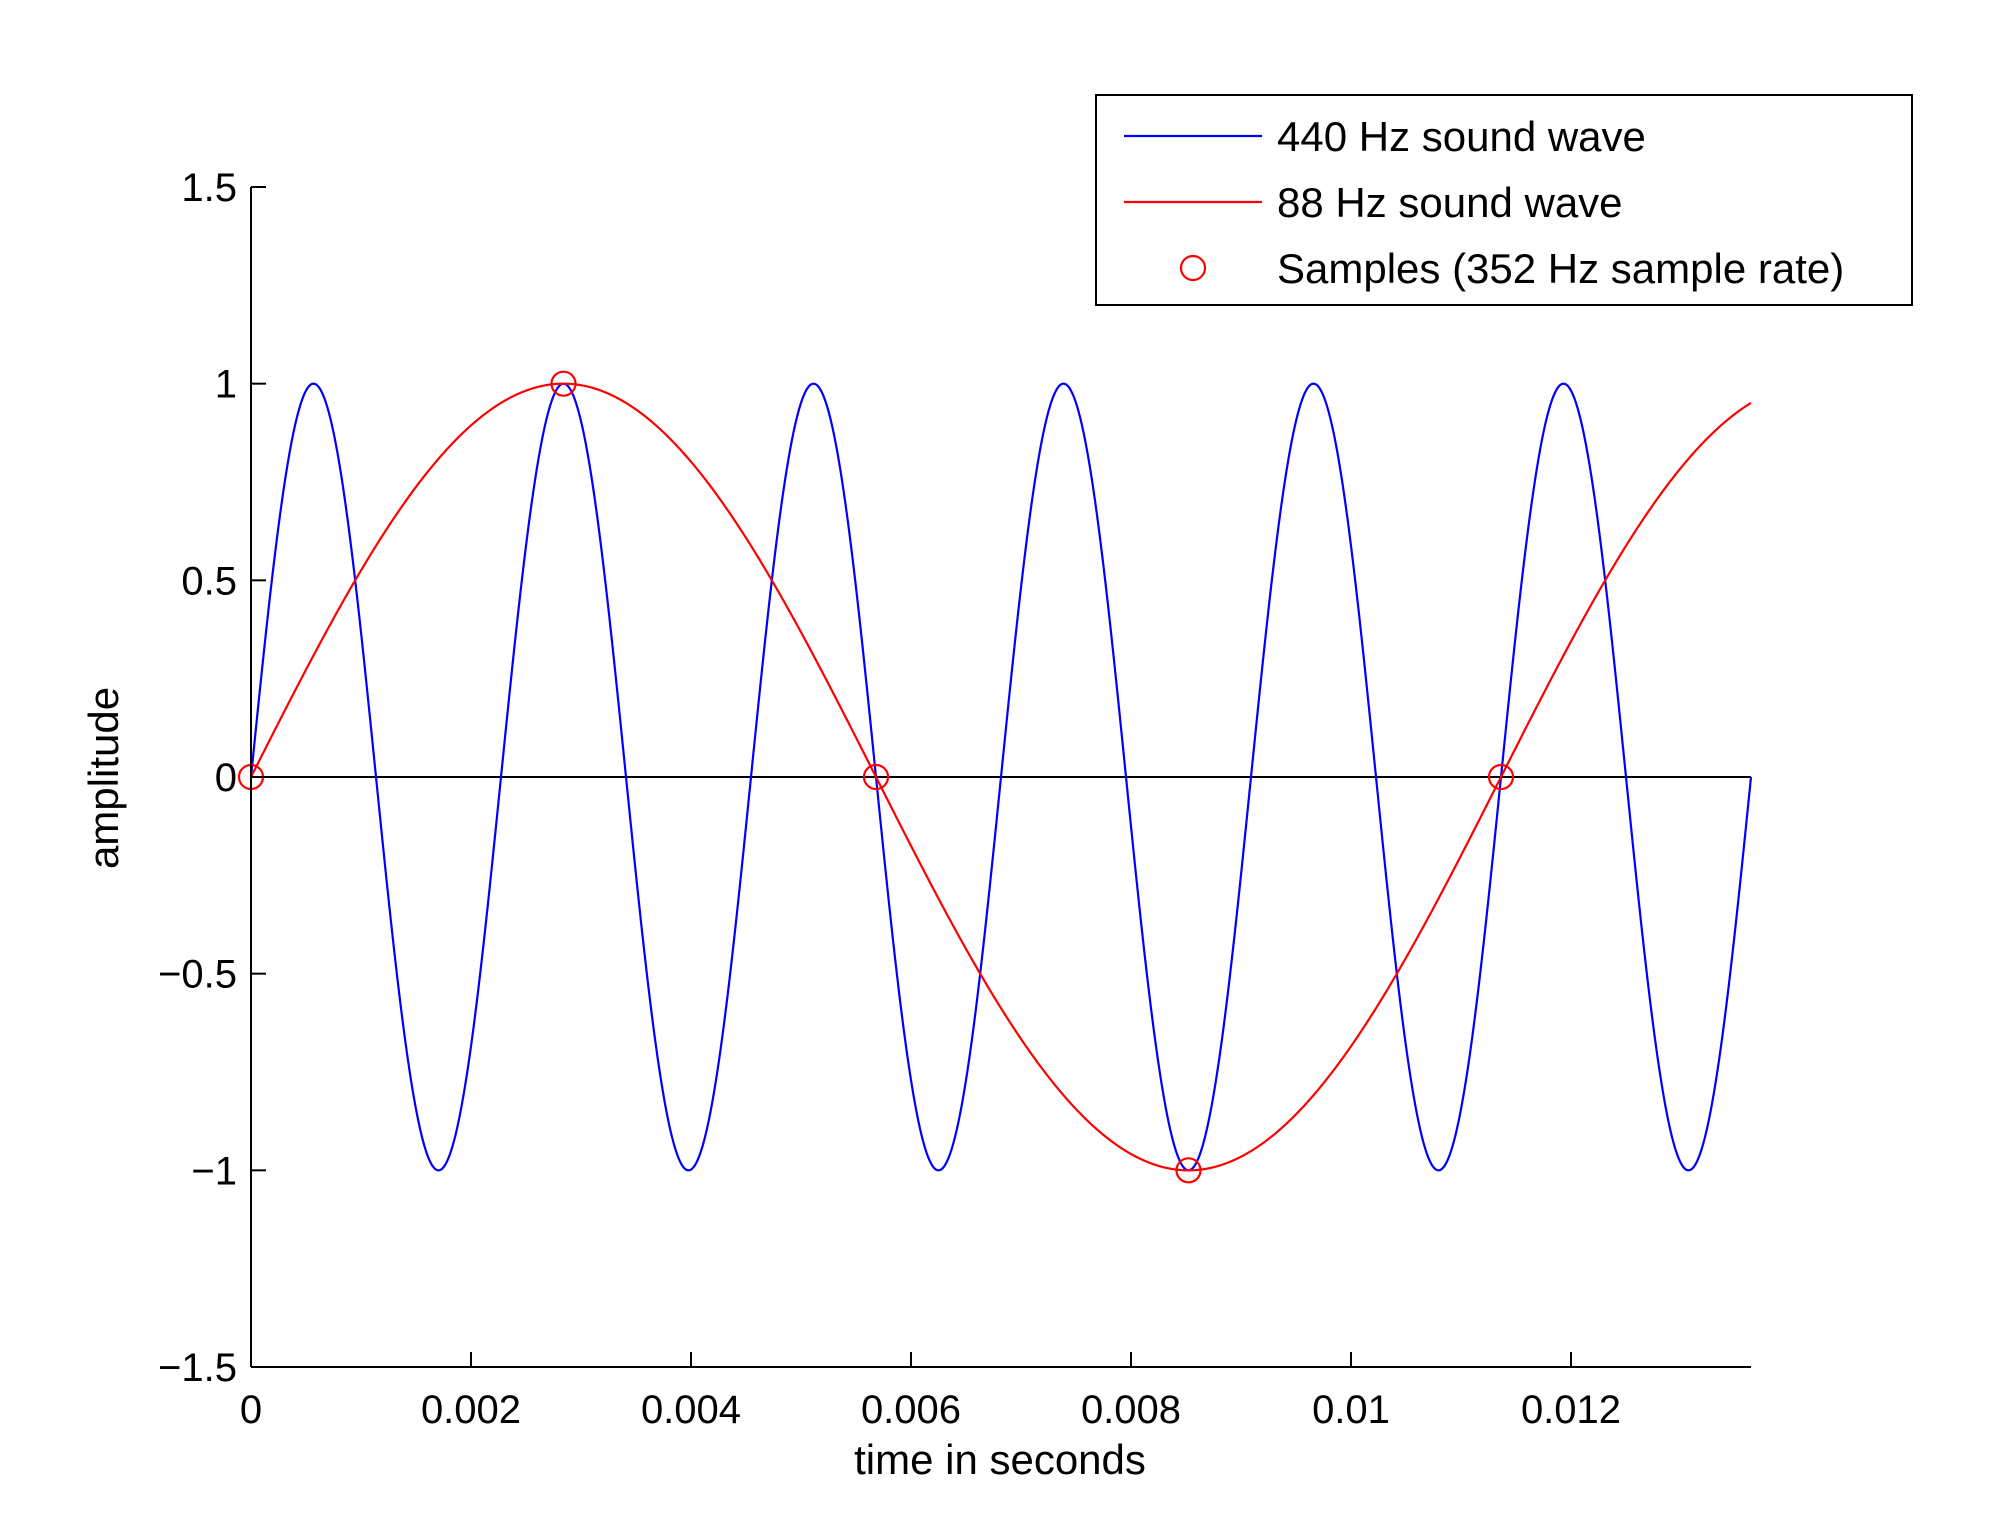 The width and height of the screenshot is (2000, 1539). I want to click on y-tick-label: 0.5, so click(209, 581).